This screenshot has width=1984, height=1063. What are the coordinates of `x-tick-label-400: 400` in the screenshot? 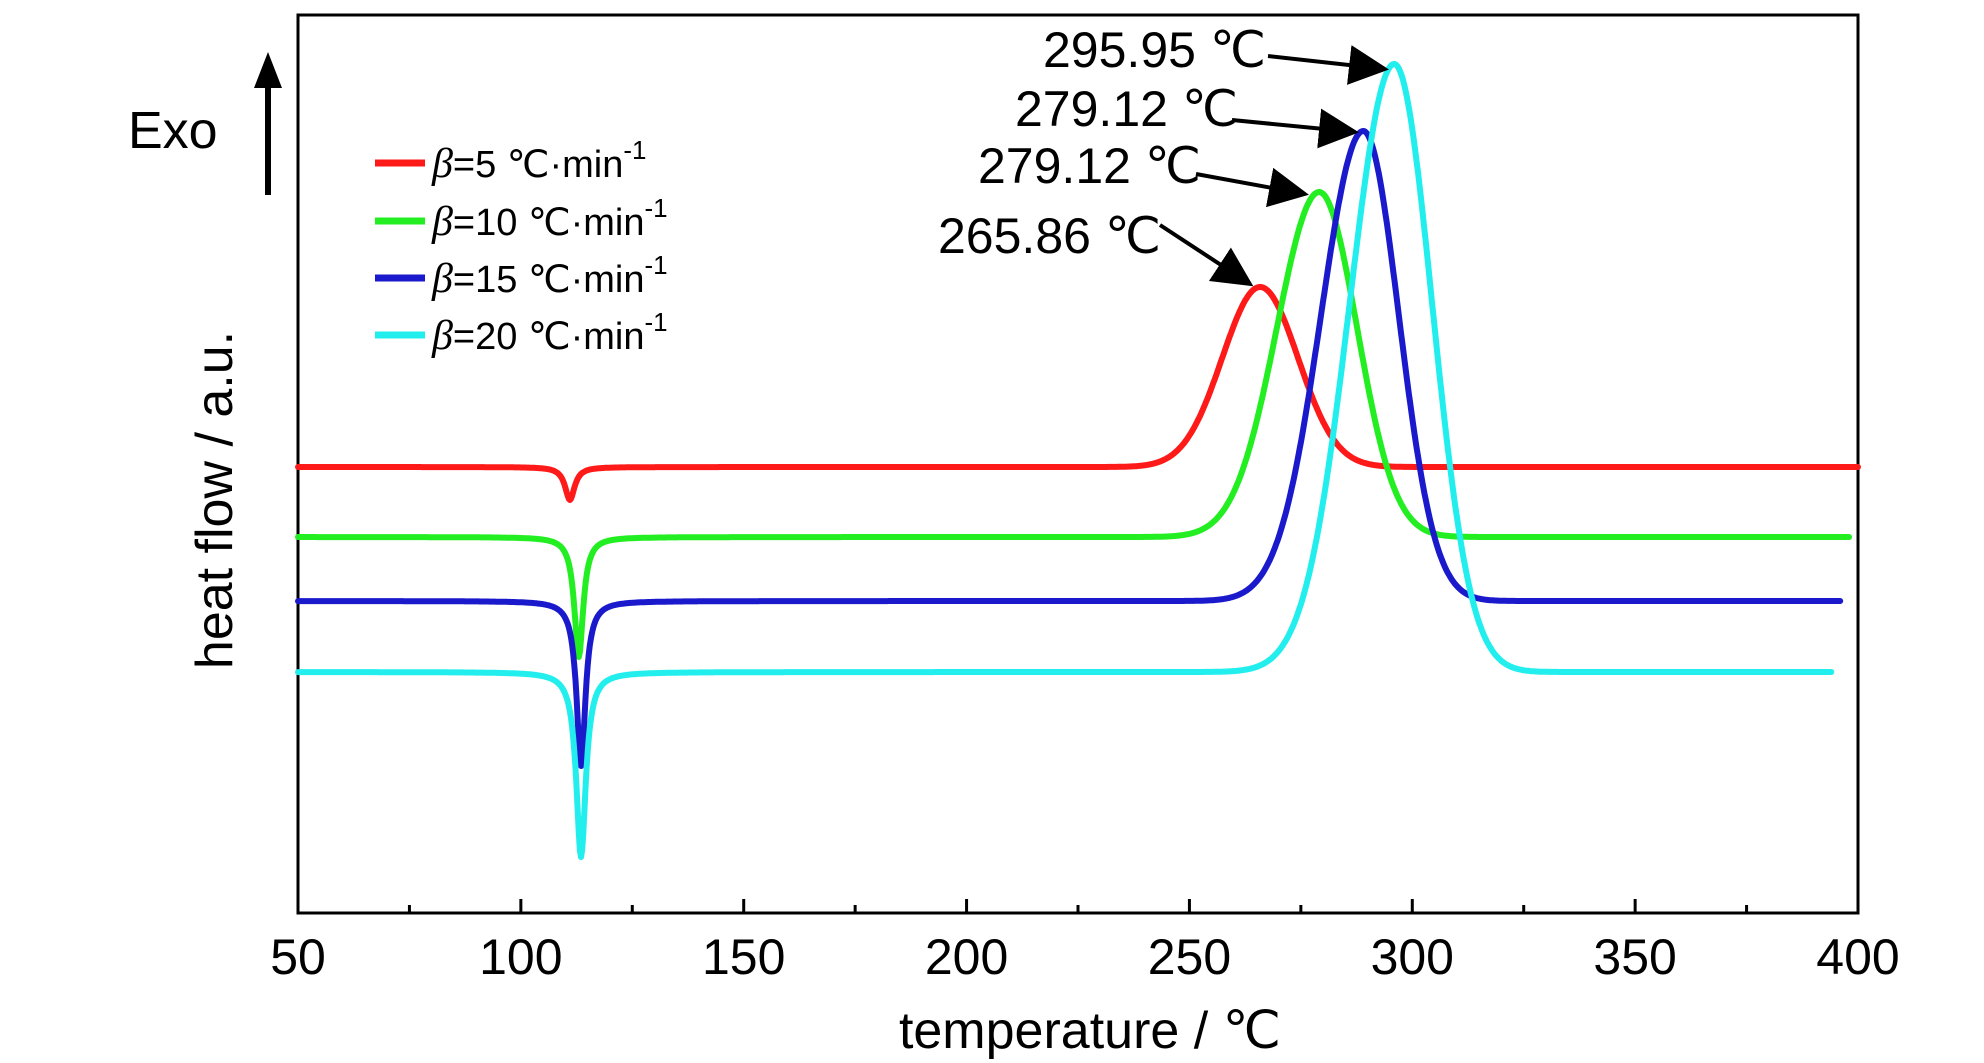 It's located at (1857, 957).